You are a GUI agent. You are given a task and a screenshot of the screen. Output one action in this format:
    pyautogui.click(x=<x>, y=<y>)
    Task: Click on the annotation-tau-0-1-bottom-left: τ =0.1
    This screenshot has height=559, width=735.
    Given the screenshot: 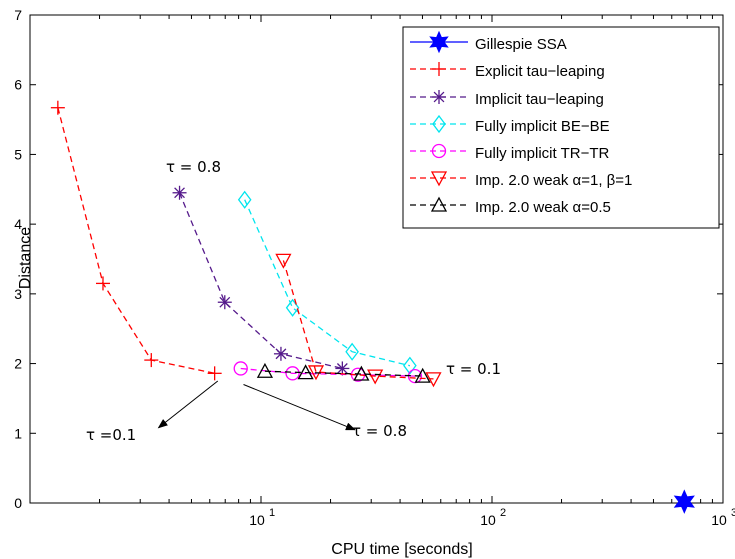 What is the action you would take?
    pyautogui.click(x=111, y=435)
    